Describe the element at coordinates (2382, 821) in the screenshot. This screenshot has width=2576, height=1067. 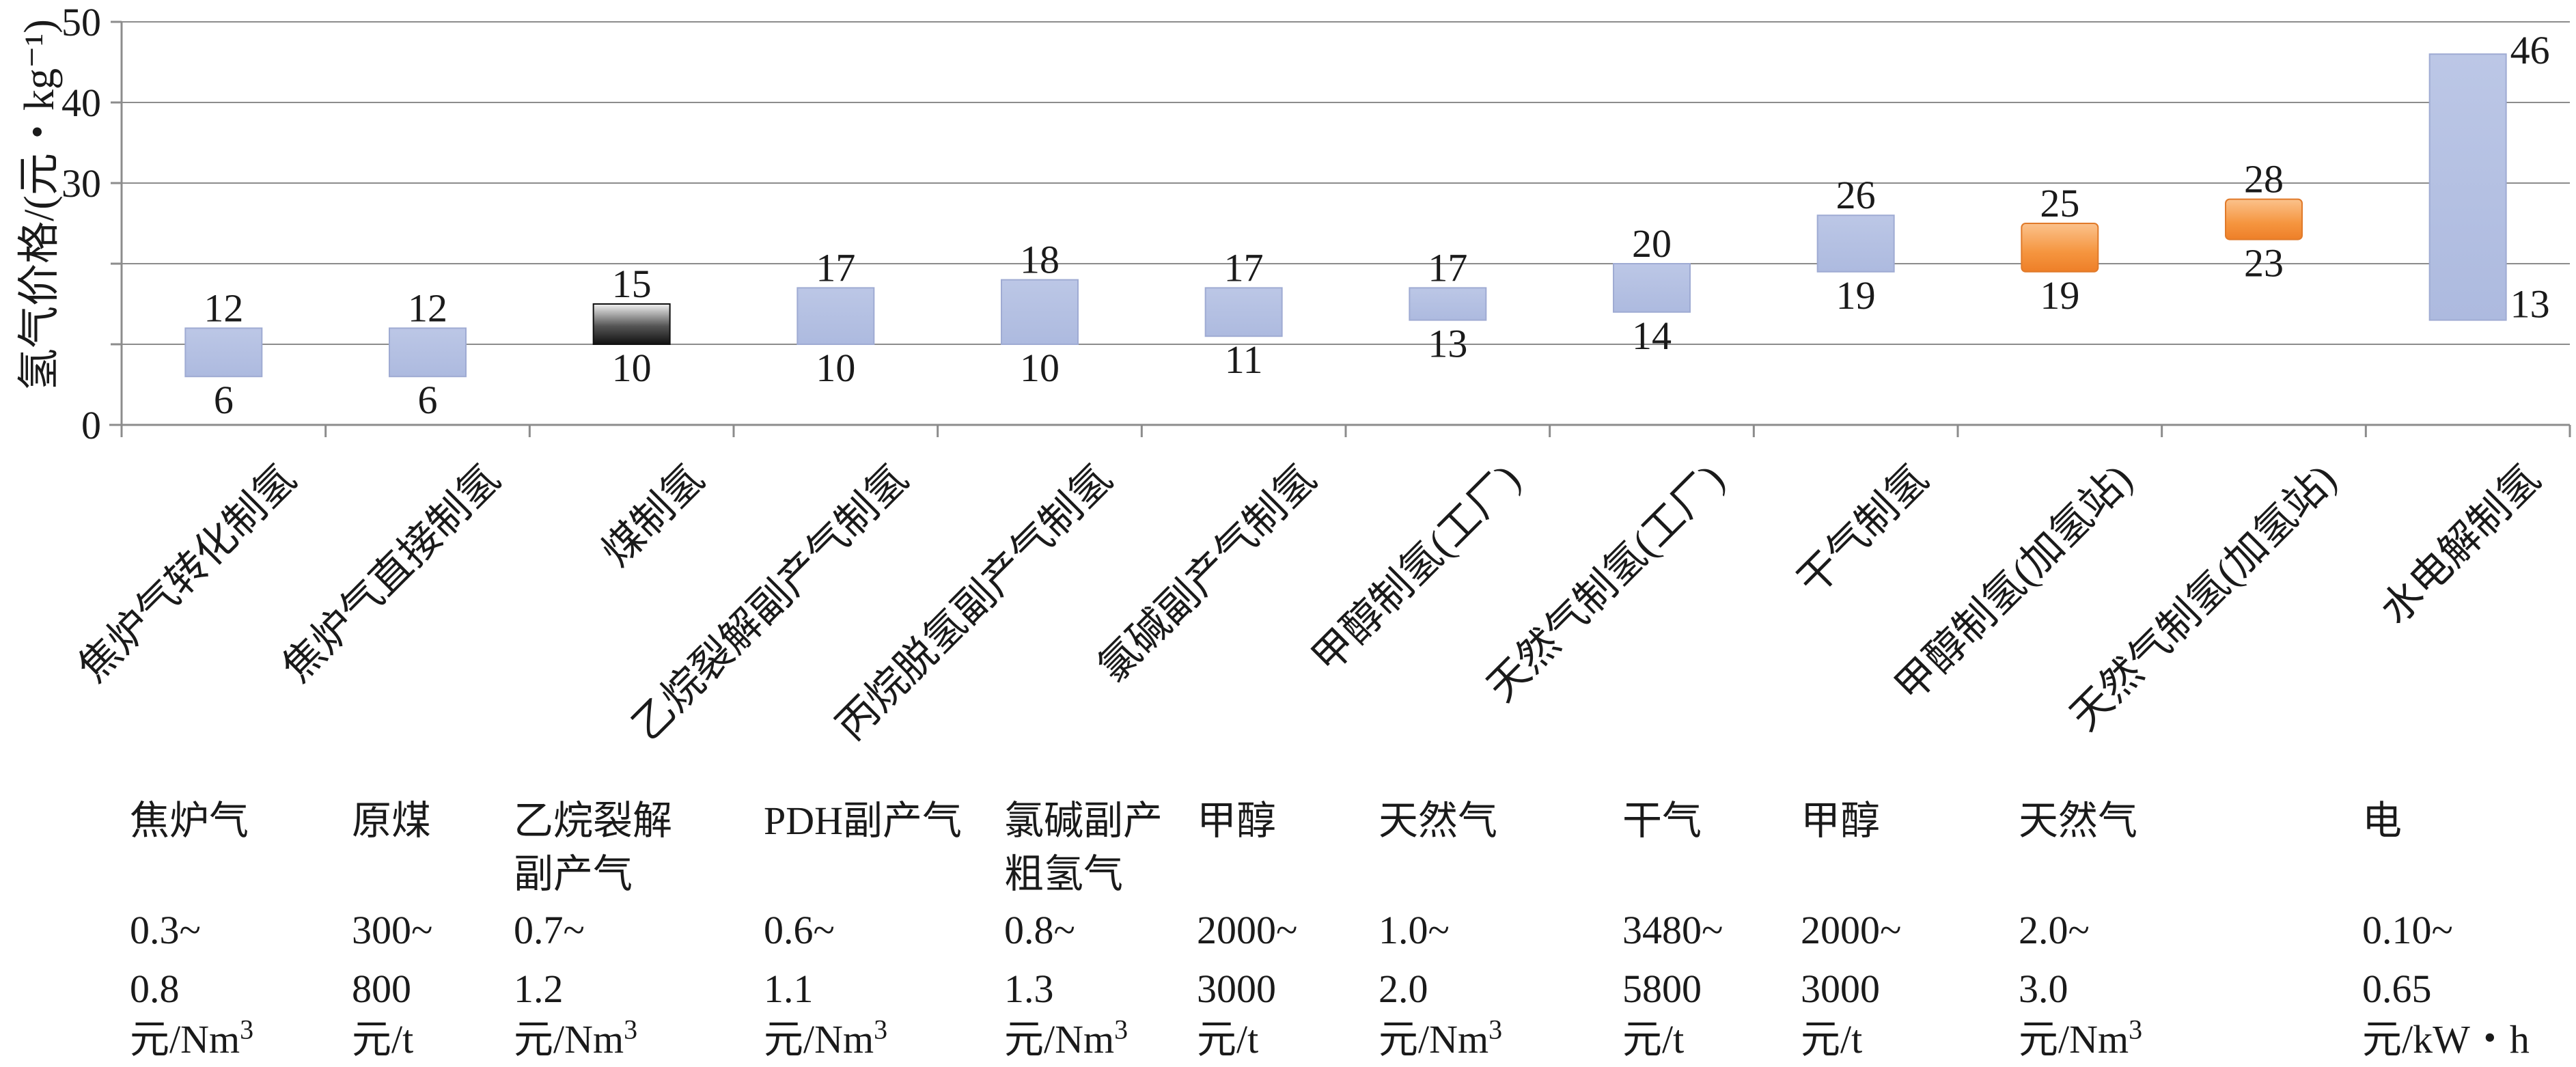
I see `feedstock-name: 电` at that location.